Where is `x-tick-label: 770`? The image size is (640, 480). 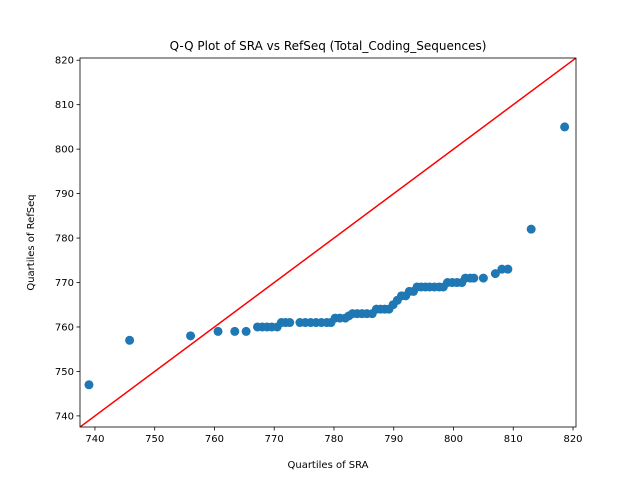
x-tick-label: 770 is located at coordinates (274, 439).